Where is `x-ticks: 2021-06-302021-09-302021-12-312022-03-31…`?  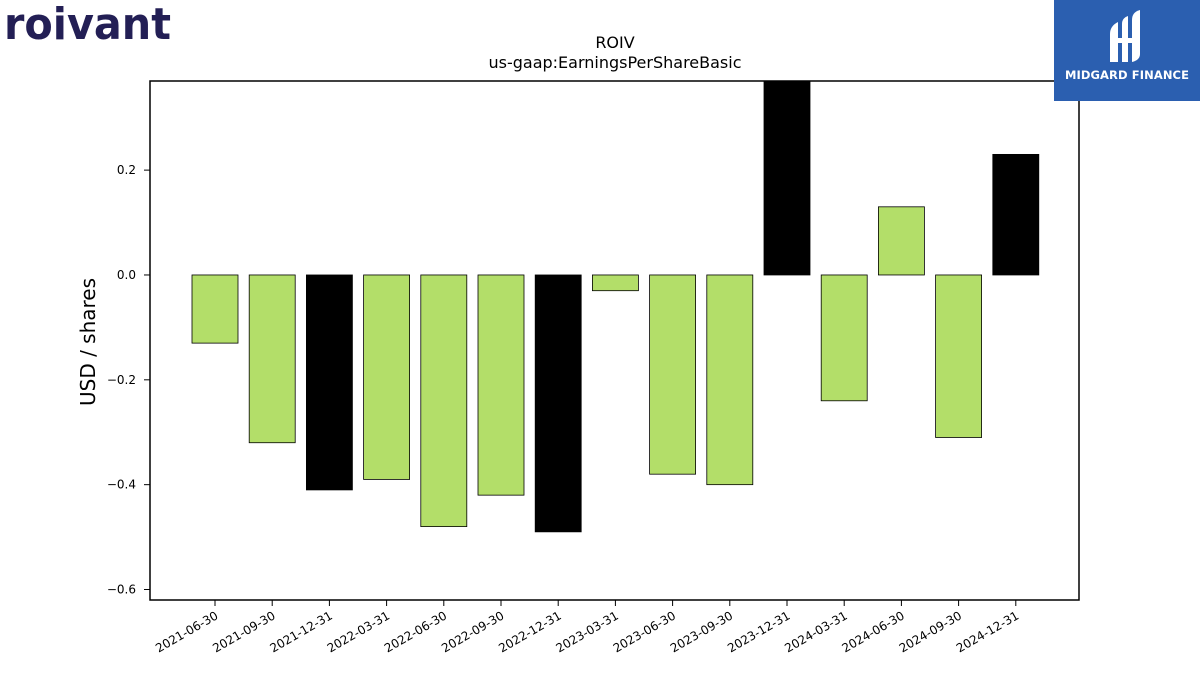 x-ticks: 2021-06-302021-09-302021-12-312022-03-31… is located at coordinates (587, 627).